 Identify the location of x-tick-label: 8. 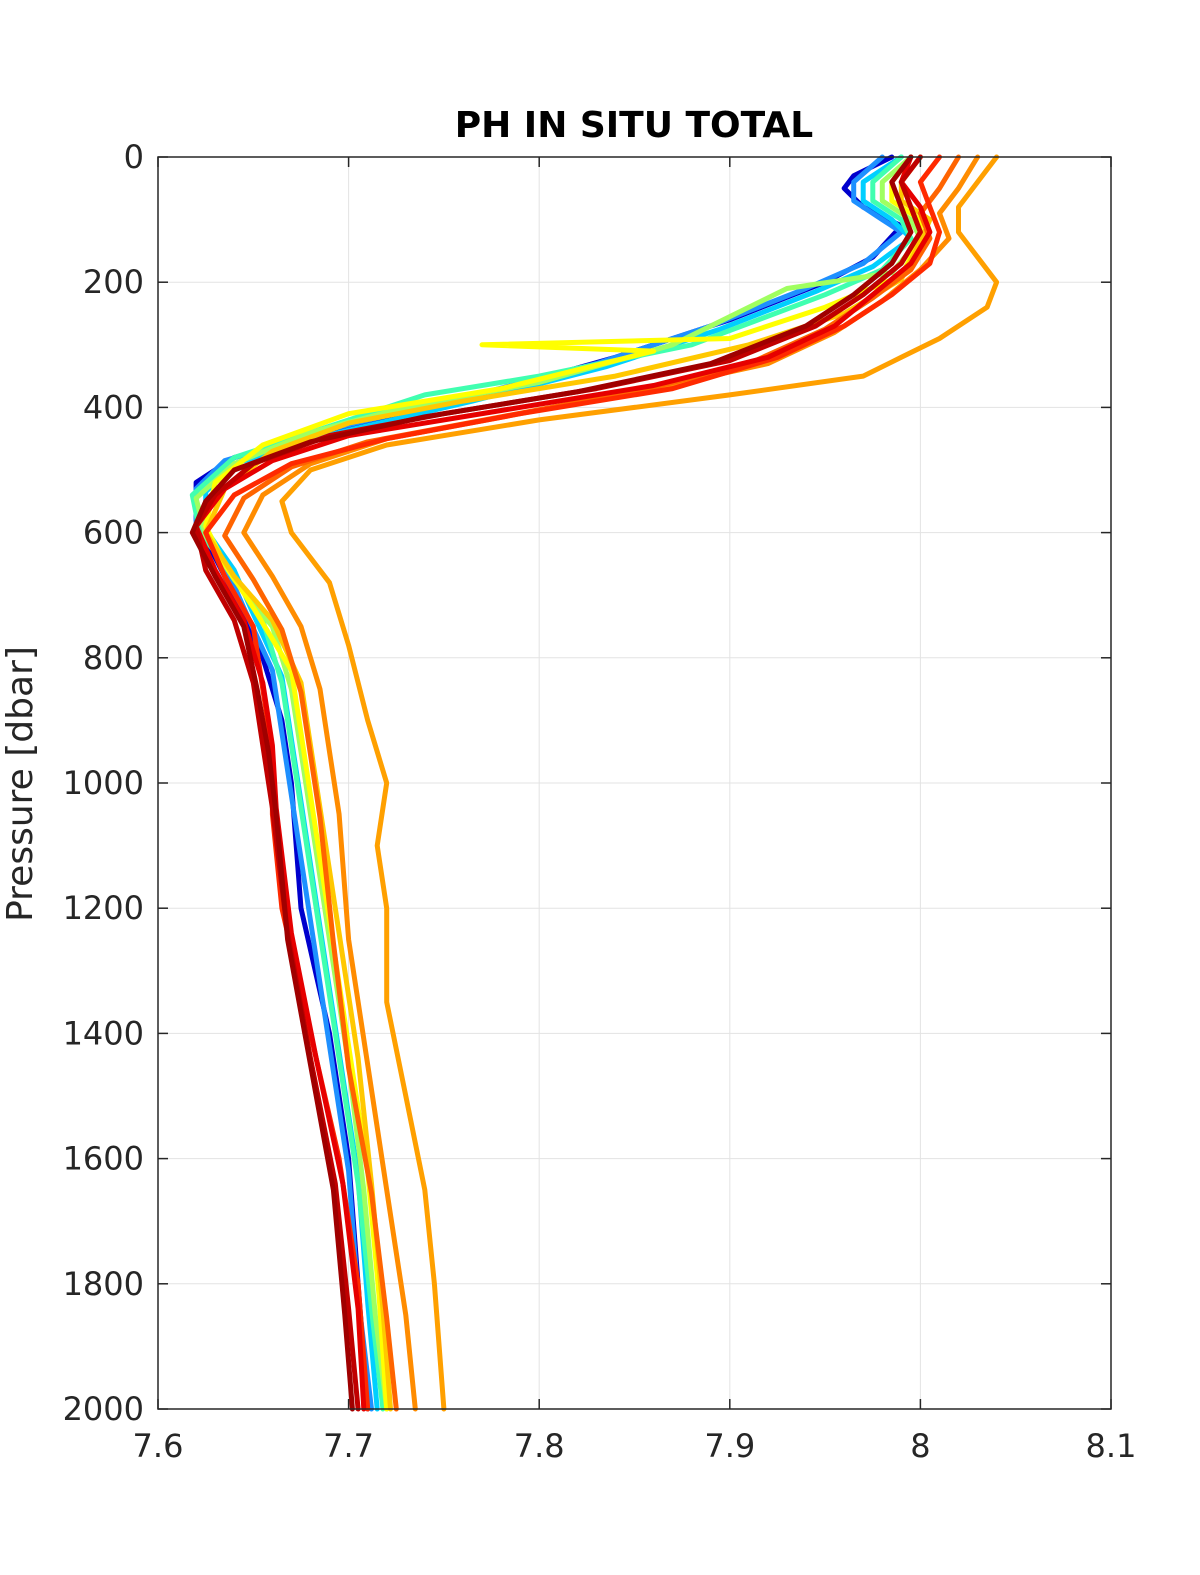
(920, 1446).